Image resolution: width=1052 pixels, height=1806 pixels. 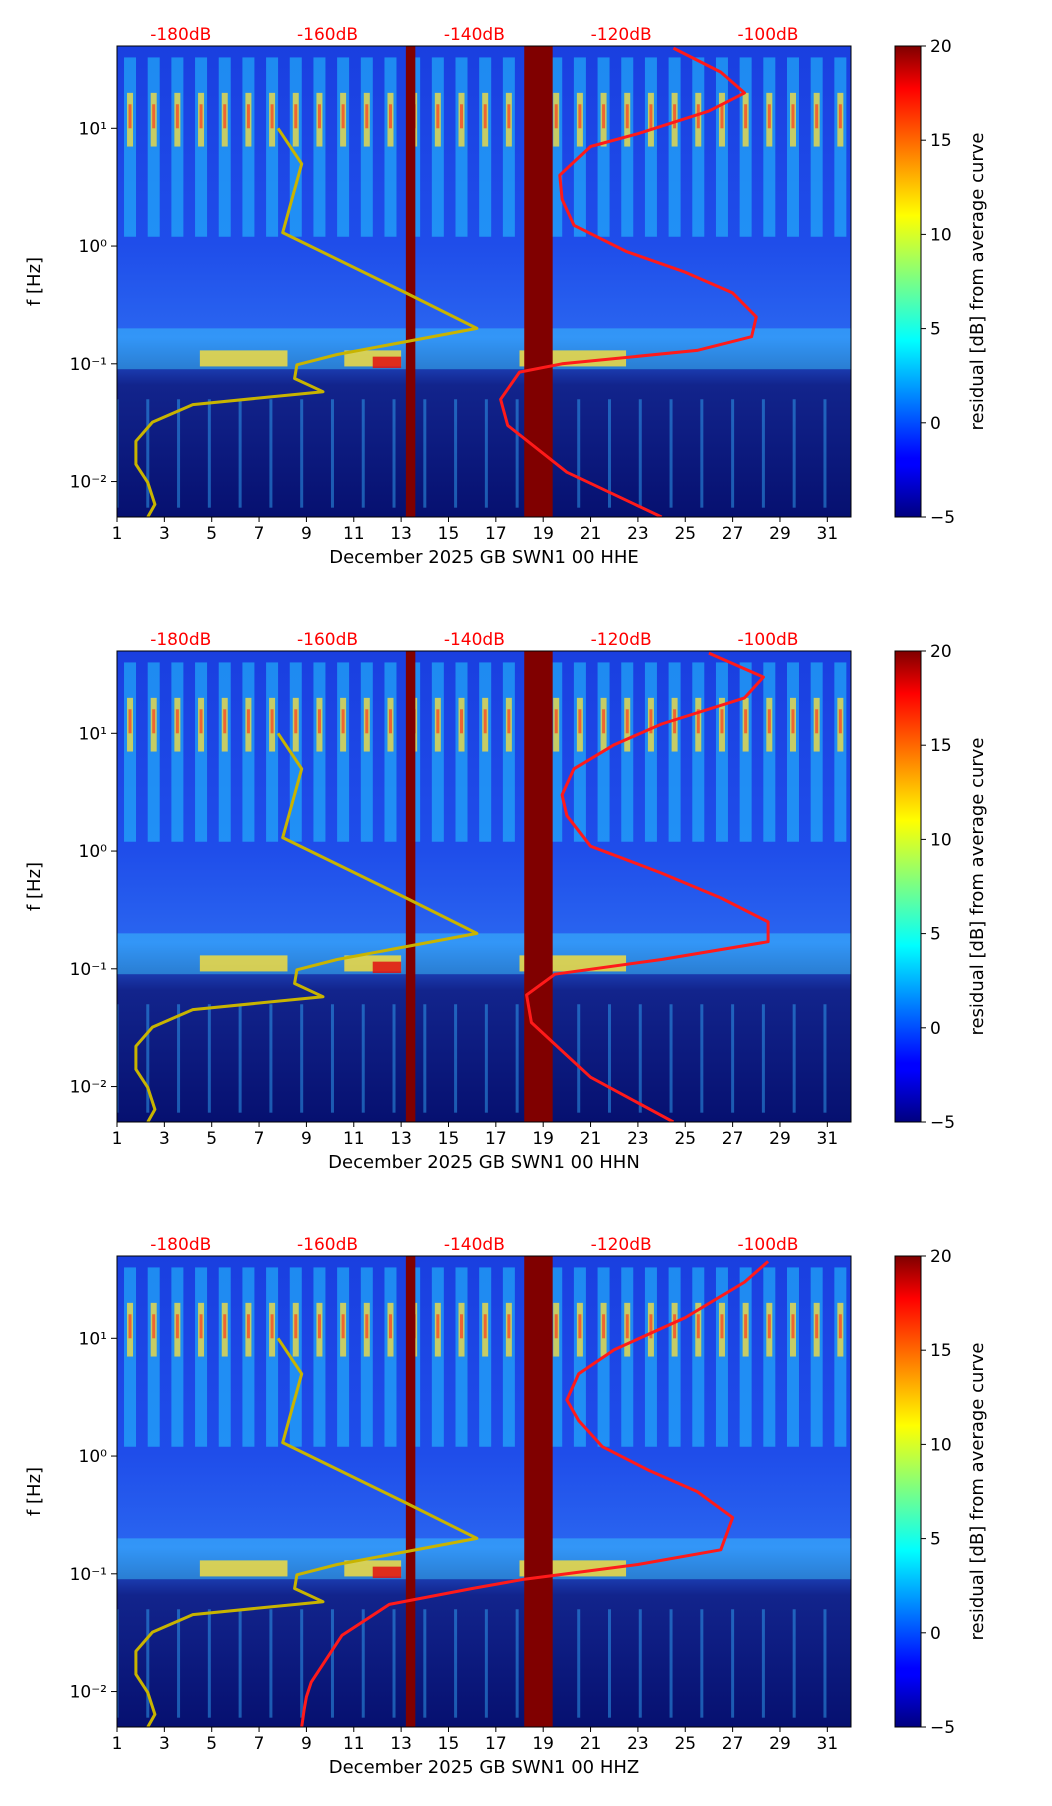 What do you see at coordinates (211, 1744) in the screenshot?
I see `x-tick-label: 5` at bounding box center [211, 1744].